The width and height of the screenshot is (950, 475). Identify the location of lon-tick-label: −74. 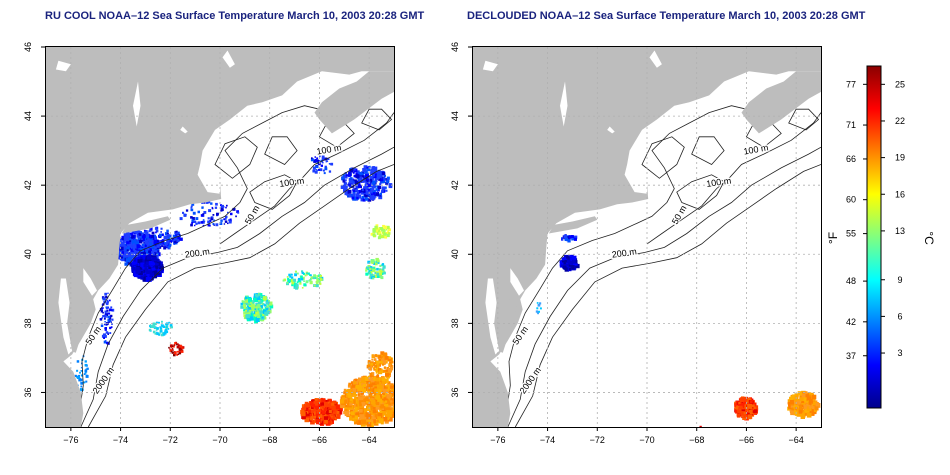
(547, 440).